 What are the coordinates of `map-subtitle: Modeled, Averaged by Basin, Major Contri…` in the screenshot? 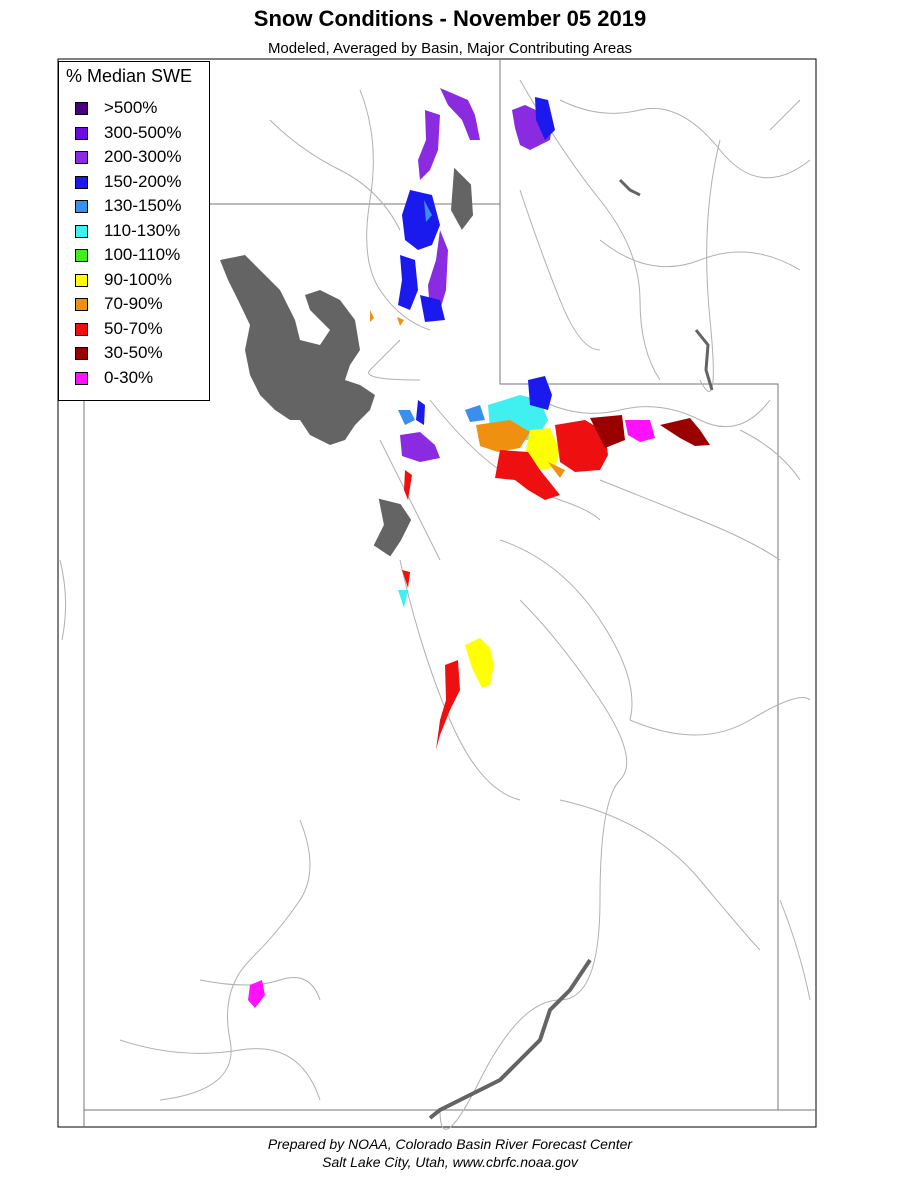 It's located at (450, 48).